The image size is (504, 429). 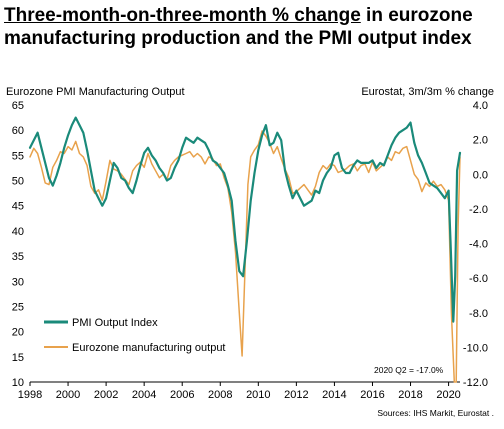 I want to click on x-tick-label: 2010, so click(x=258, y=395).